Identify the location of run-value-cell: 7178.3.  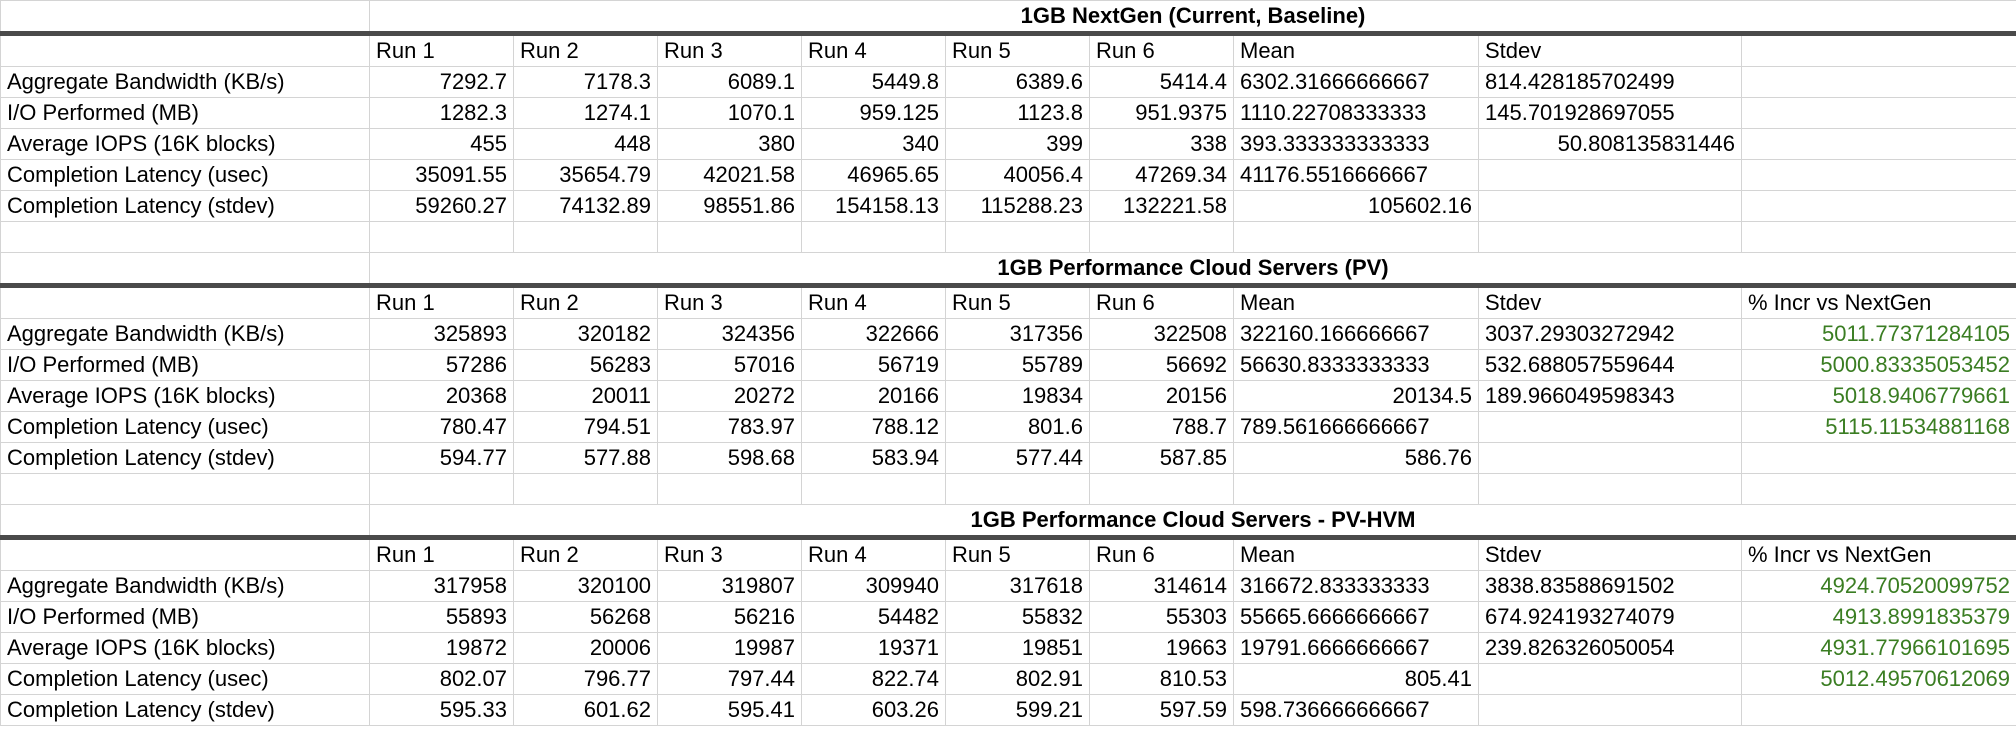
(585, 82).